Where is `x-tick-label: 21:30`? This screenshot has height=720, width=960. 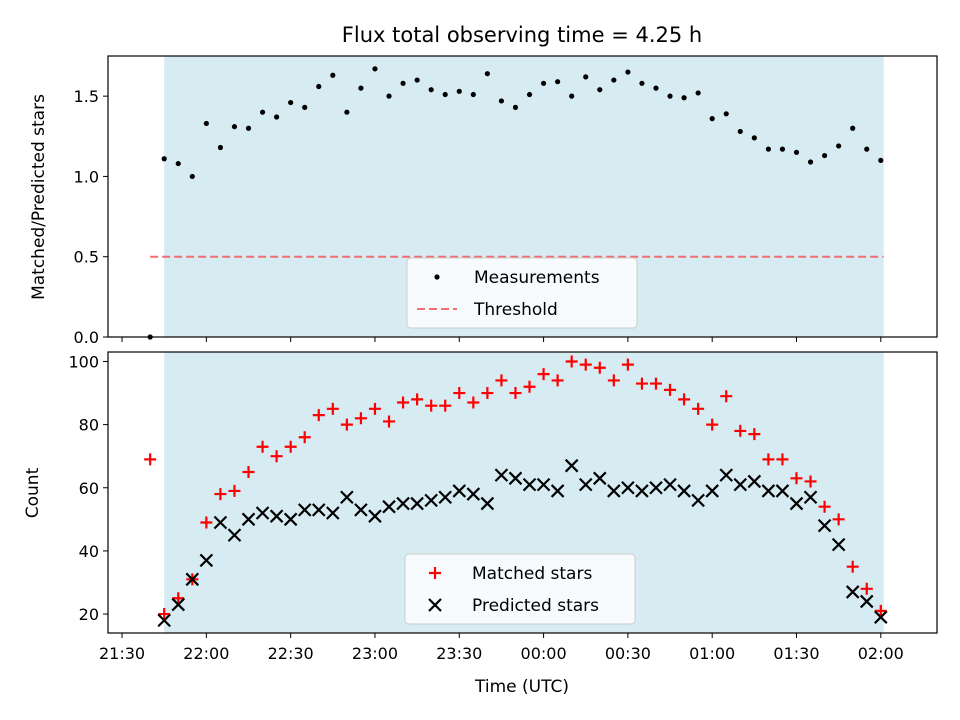 x-tick-label: 21:30 is located at coordinates (122, 653).